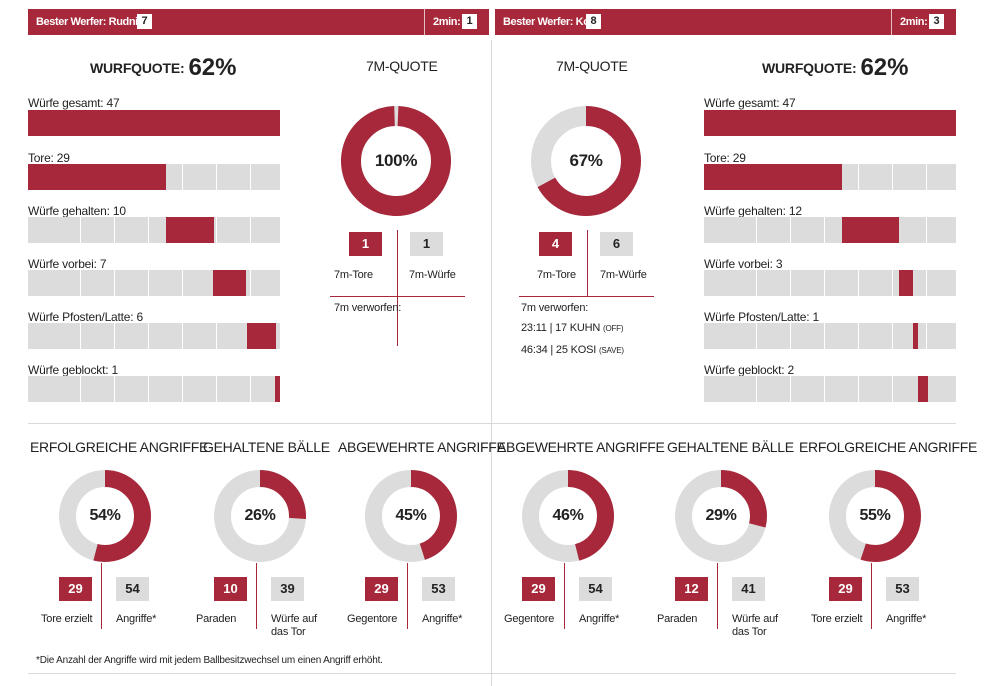  What do you see at coordinates (613, 328) in the screenshot?
I see `verworfen-entry-tag: (OFF)` at bounding box center [613, 328].